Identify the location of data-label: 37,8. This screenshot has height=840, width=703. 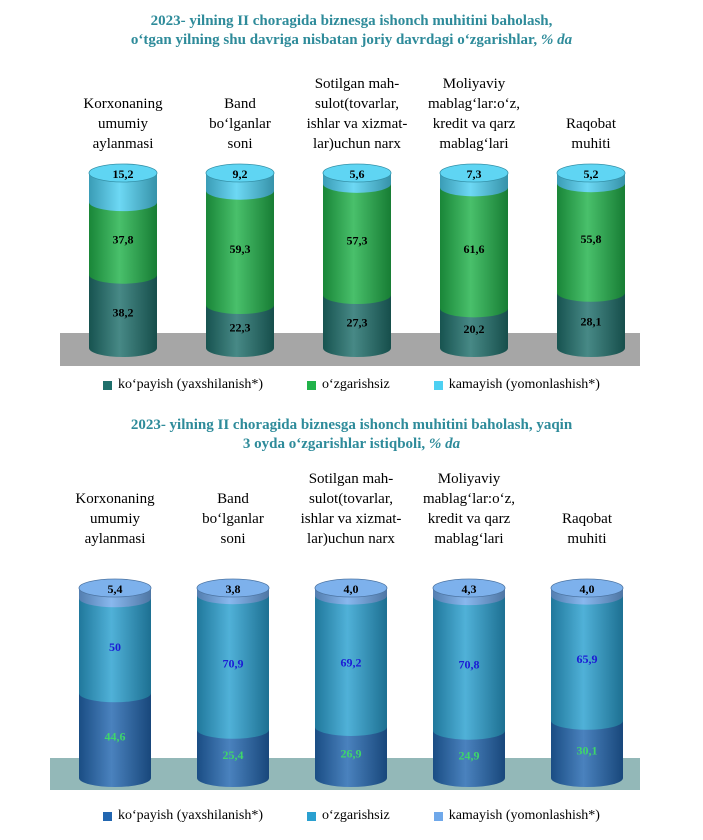
(123, 239).